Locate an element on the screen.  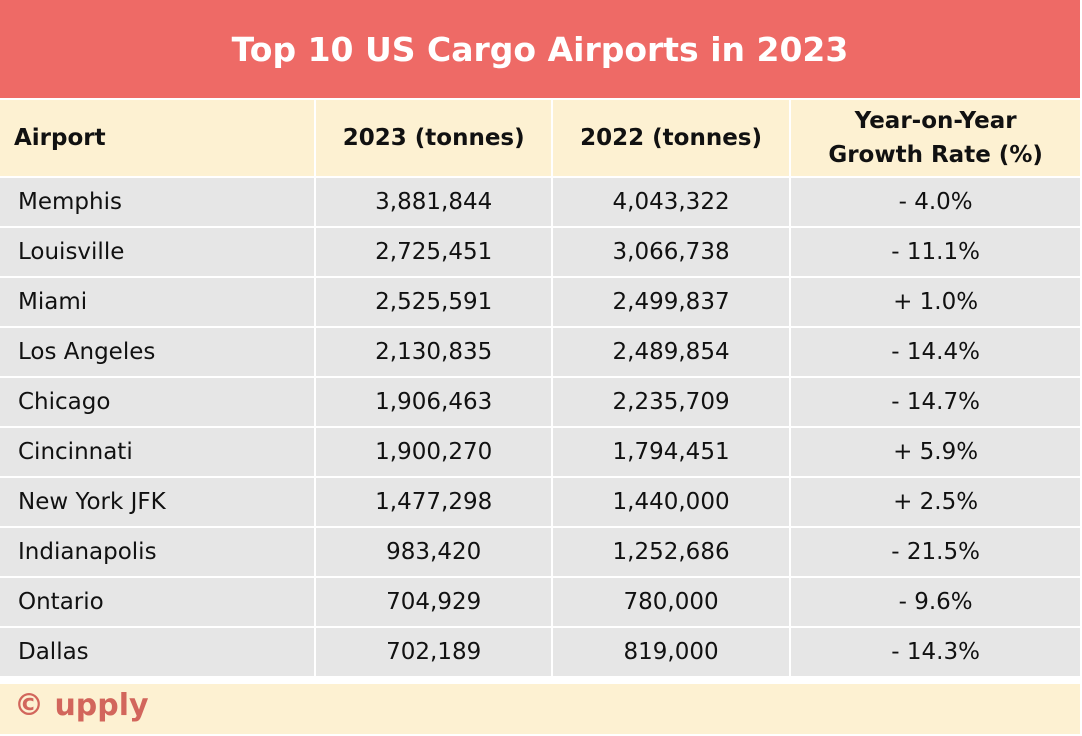
cell-growth-rate: + 2.5% is located at coordinates (935, 502).